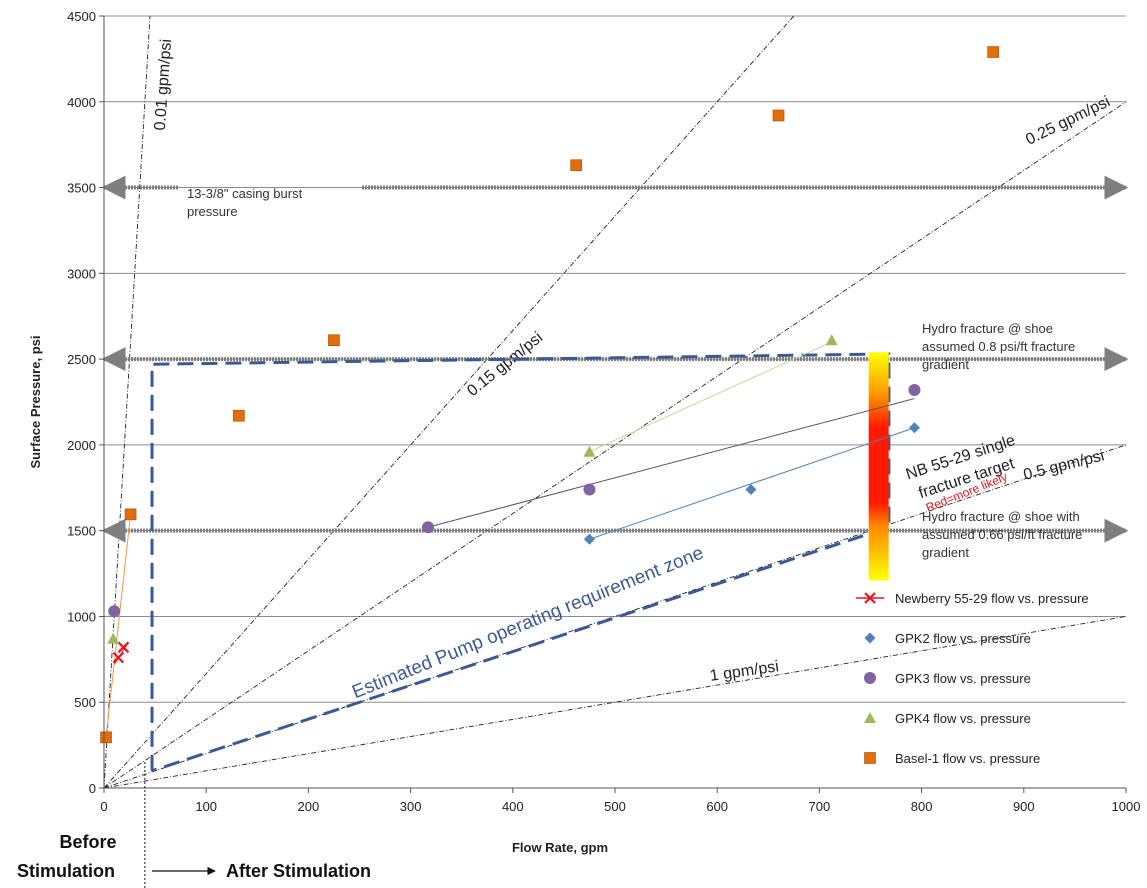  Describe the element at coordinates (298, 871) in the screenshot. I see `after-label: After Stimulation` at that location.